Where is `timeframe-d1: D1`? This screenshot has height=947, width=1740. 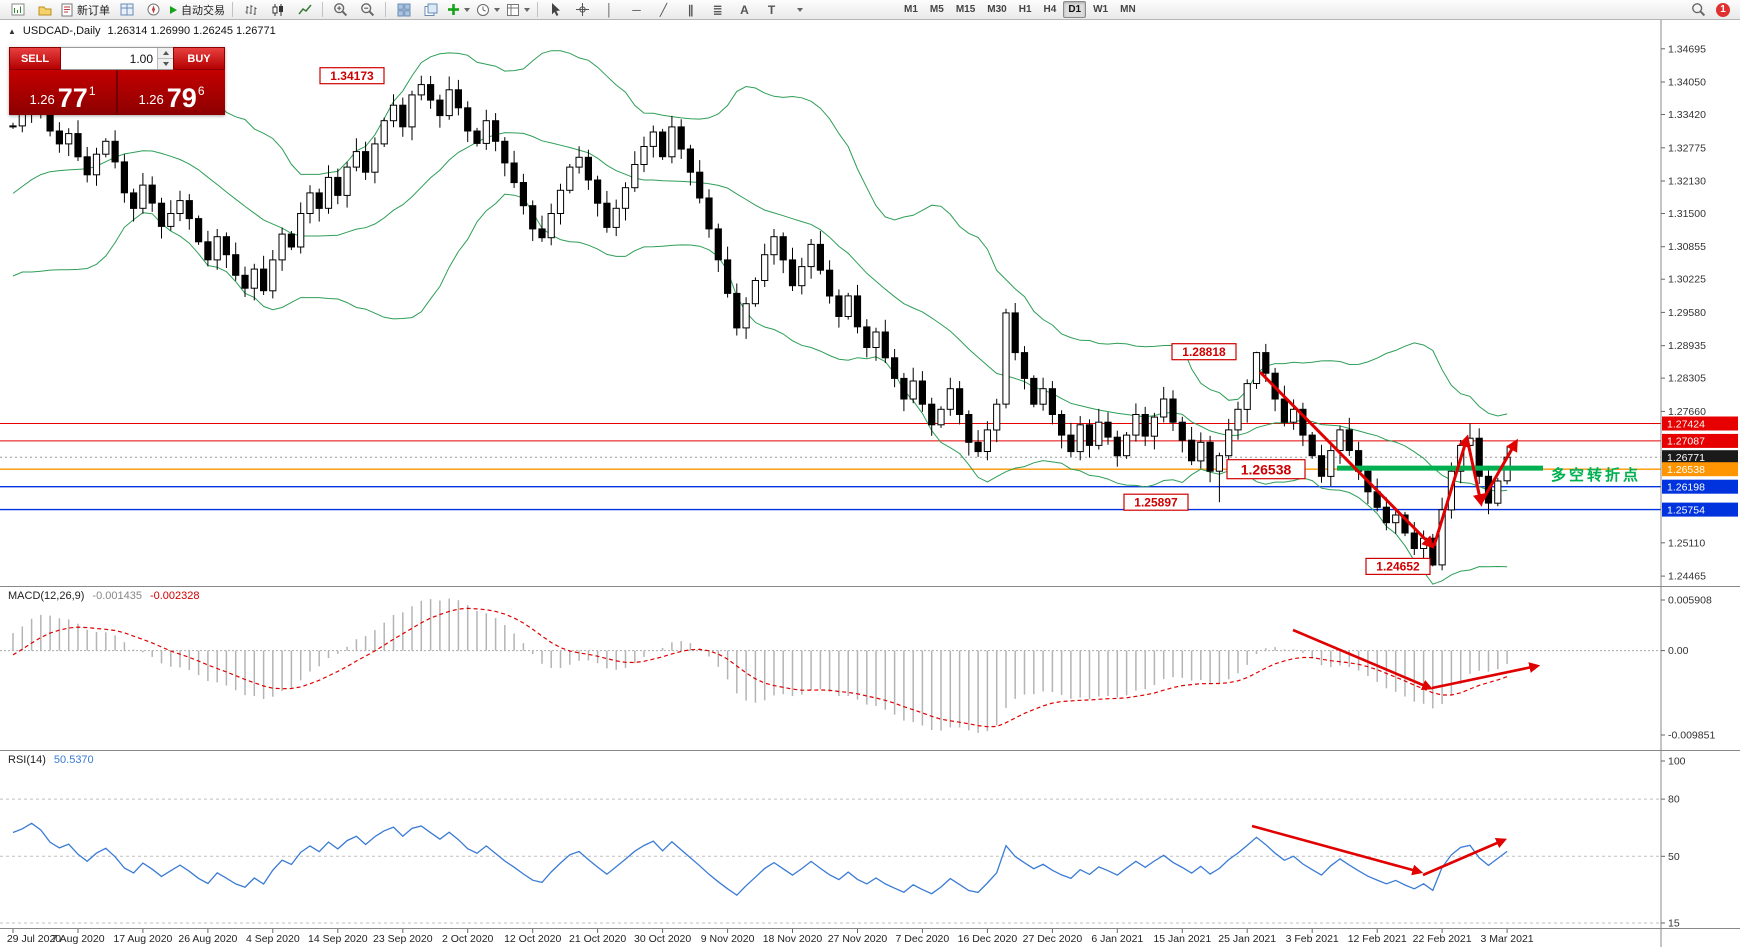 timeframe-d1: D1 is located at coordinates (1075, 9).